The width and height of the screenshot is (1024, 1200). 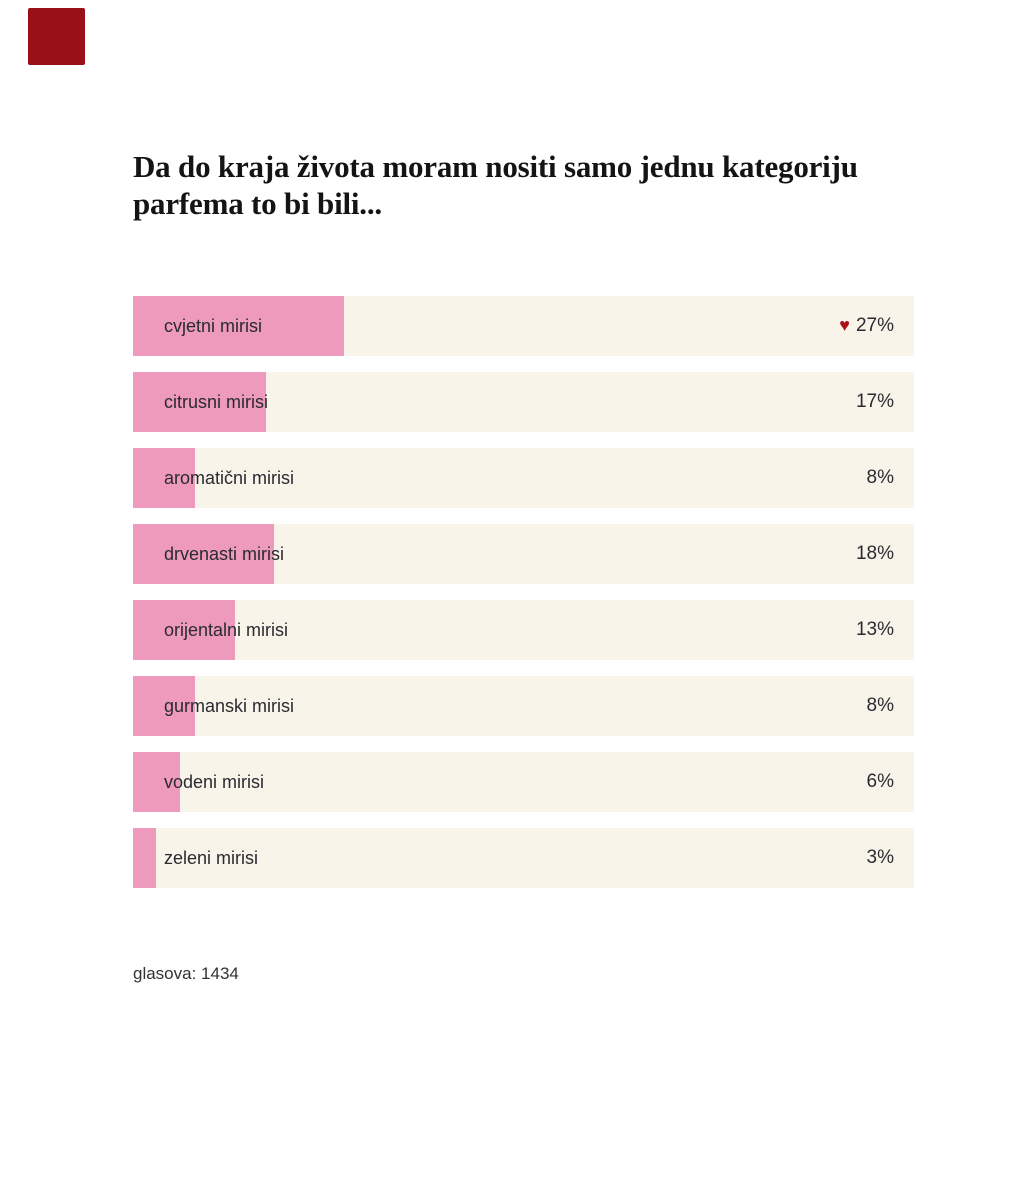 What do you see at coordinates (523, 326) in the screenshot?
I see `poll-option-row: cvjetni mirisi ♥ 27%` at bounding box center [523, 326].